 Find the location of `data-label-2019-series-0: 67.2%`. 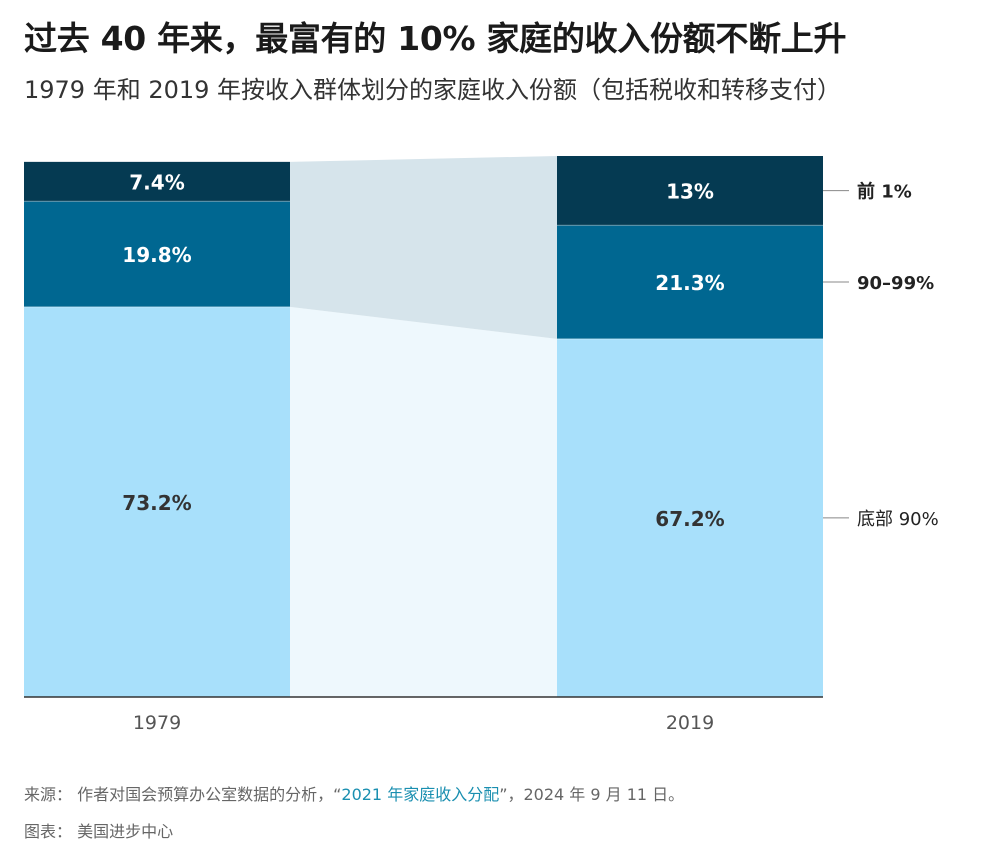

data-label-2019-series-0: 67.2% is located at coordinates (689, 519).